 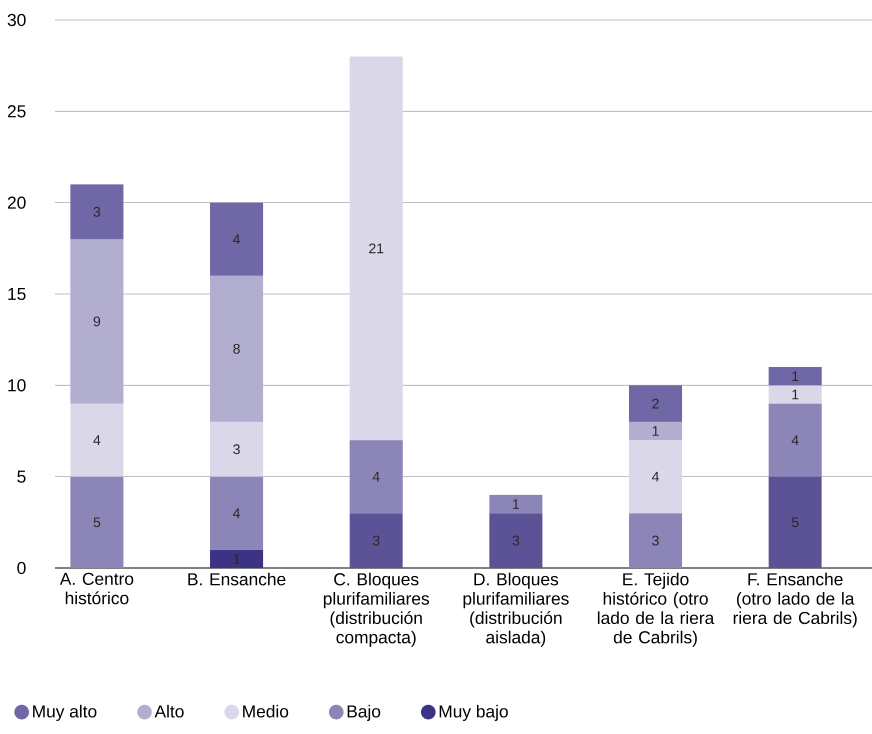 I want to click on y-tick-label: 10, so click(x=17, y=385).